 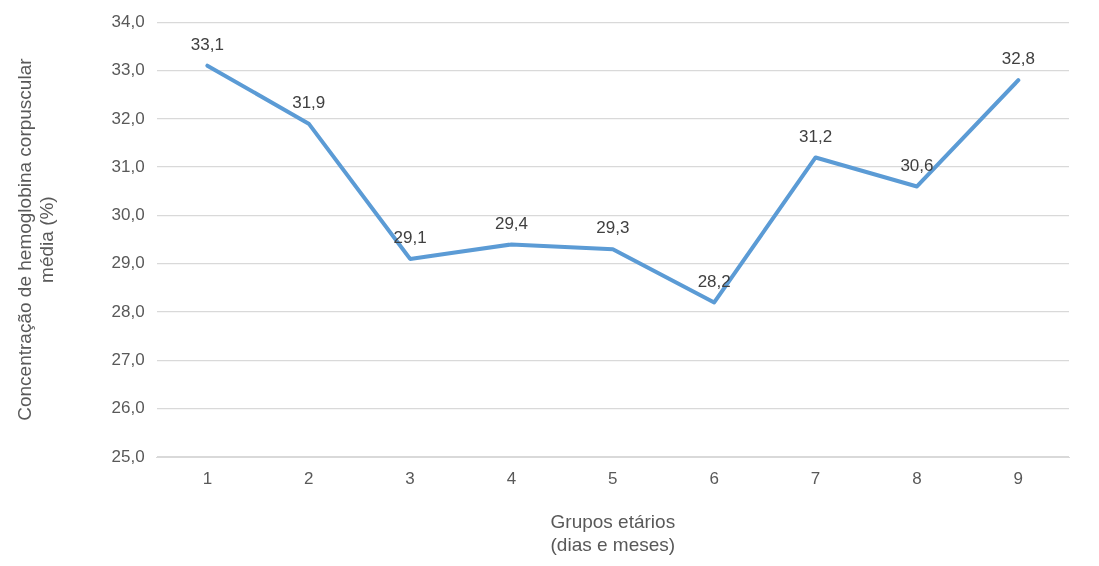 What do you see at coordinates (815, 478) in the screenshot?
I see `x-tick-label: 7` at bounding box center [815, 478].